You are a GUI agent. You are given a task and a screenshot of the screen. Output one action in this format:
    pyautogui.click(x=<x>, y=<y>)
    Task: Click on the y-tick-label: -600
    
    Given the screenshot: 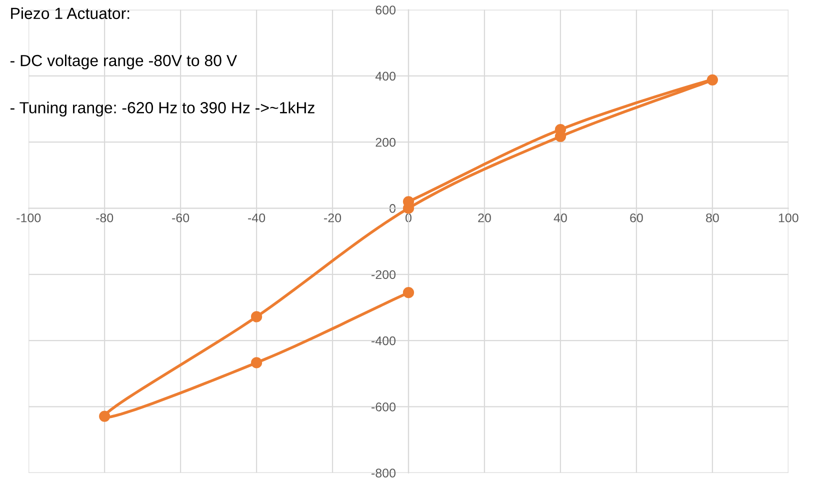 What is the action you would take?
    pyautogui.click(x=384, y=407)
    